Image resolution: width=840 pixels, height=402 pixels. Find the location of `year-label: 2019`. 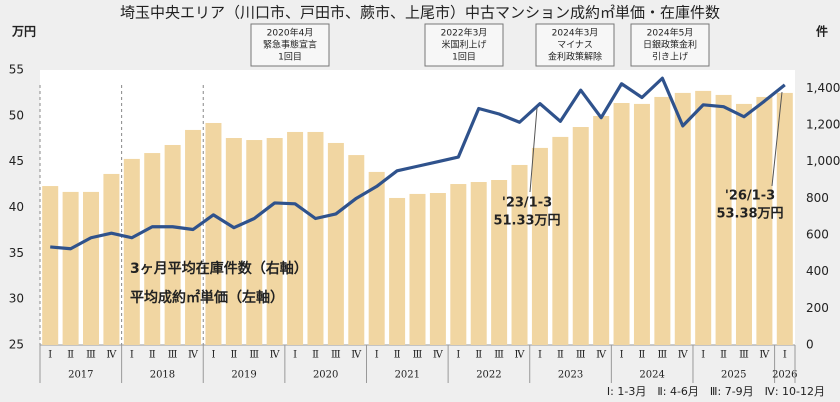

year-label: 2019 is located at coordinates (243, 375).